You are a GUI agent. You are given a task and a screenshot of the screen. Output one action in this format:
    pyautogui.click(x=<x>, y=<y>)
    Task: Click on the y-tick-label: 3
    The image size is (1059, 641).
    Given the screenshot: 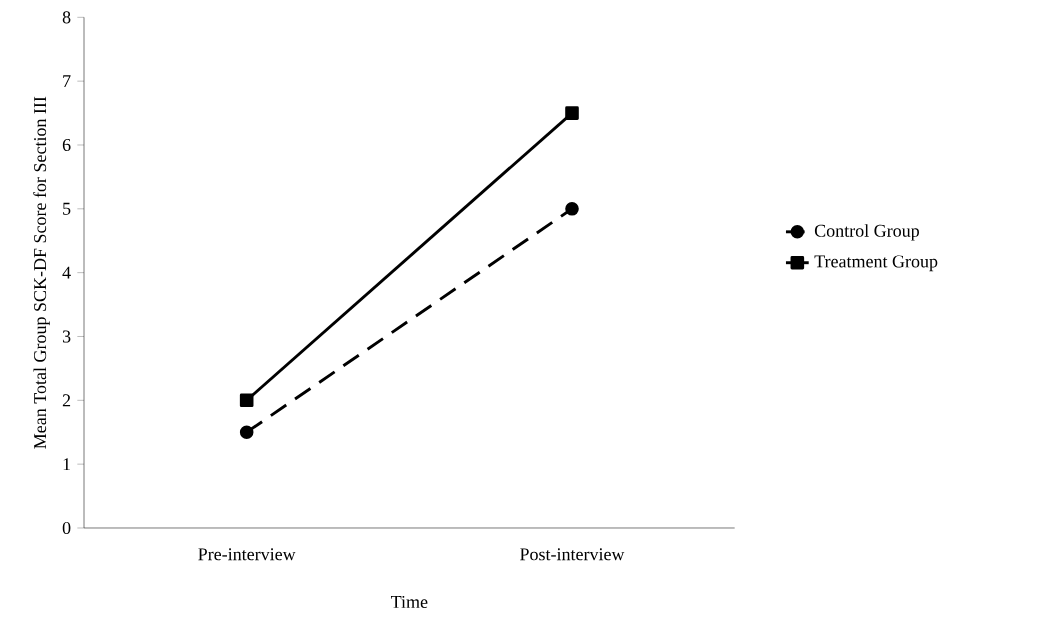 What is the action you would take?
    pyautogui.click(x=66, y=336)
    